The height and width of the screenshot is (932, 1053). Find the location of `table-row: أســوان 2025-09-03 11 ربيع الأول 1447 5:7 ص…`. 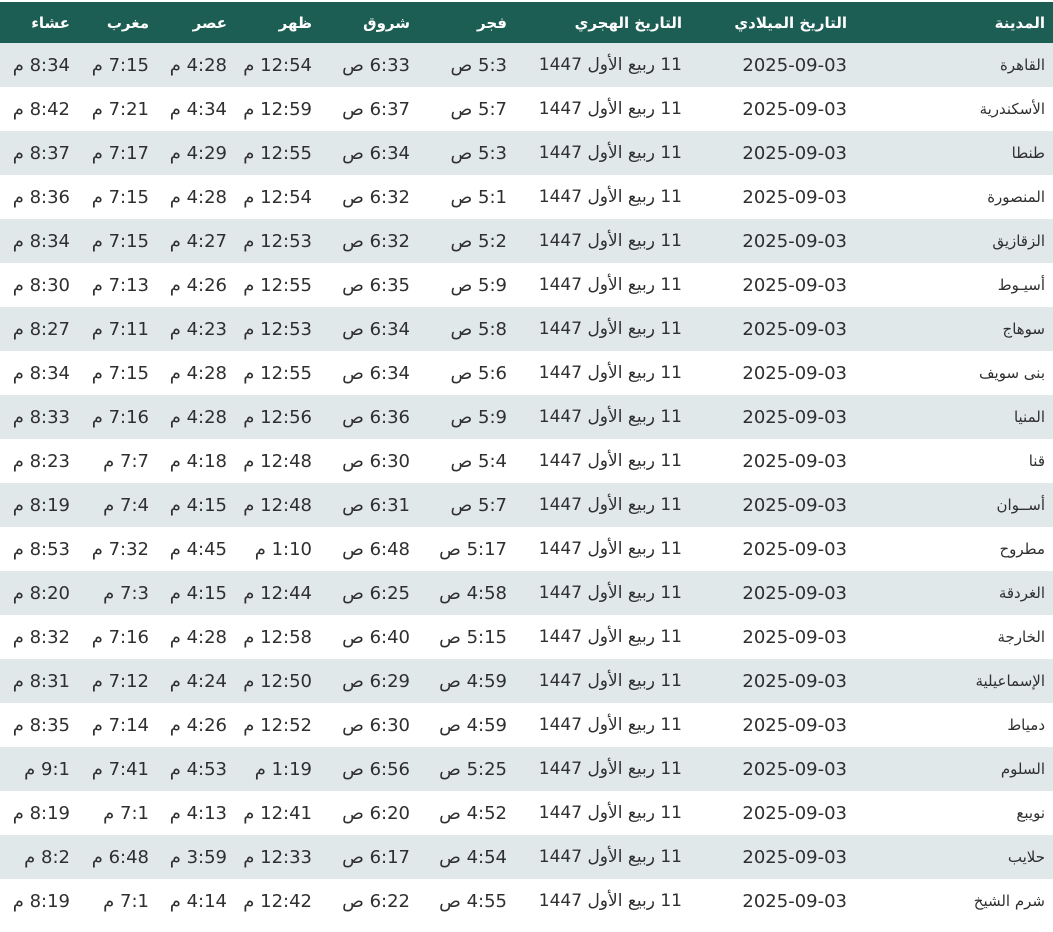

table-row: أســوان 2025-09-03 11 ربيع الأول 1447 5:7 ص… is located at coordinates (526, 505).